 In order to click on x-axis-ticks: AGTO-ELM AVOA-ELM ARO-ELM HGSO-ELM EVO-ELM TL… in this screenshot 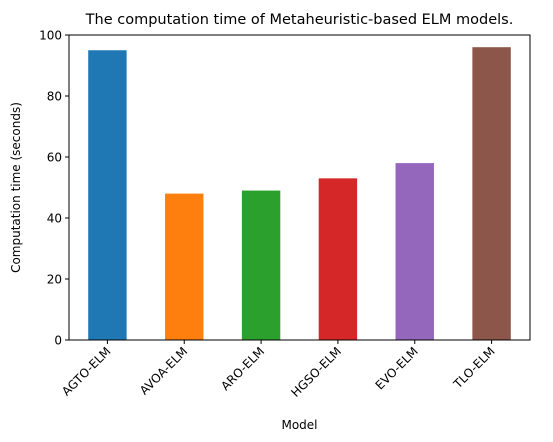, I will do `click(278, 370)`.